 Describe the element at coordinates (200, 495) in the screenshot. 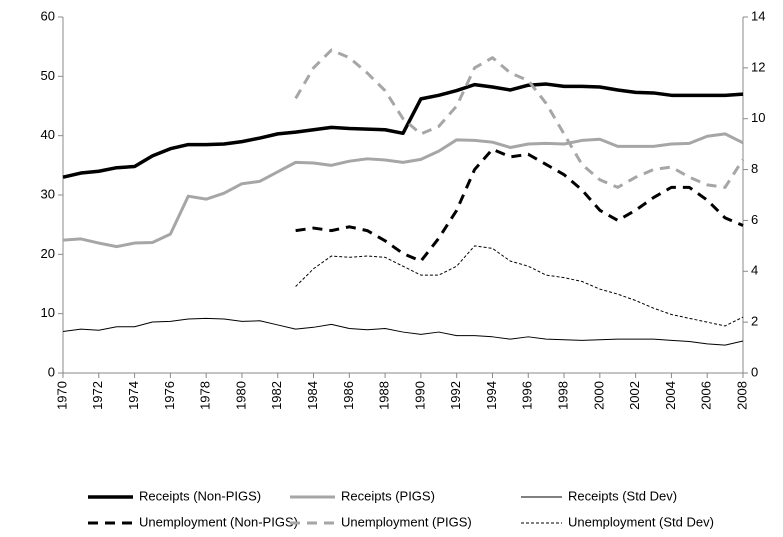

I see `legend-label: Receipts (Non-PIGS)` at that location.